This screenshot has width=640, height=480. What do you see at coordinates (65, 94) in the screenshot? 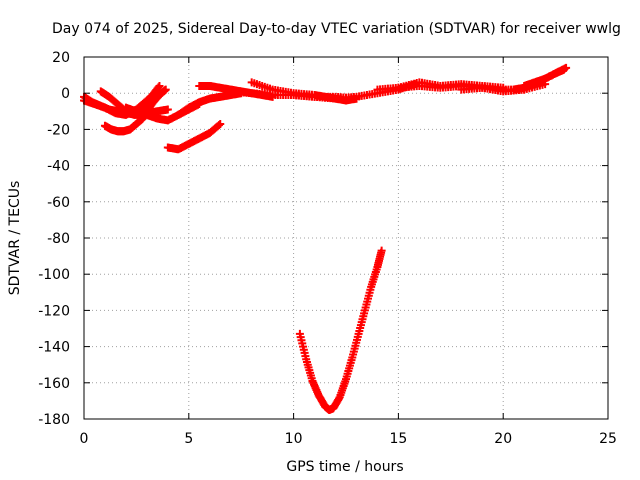
I see `y-tick-label: 0` at bounding box center [65, 94].